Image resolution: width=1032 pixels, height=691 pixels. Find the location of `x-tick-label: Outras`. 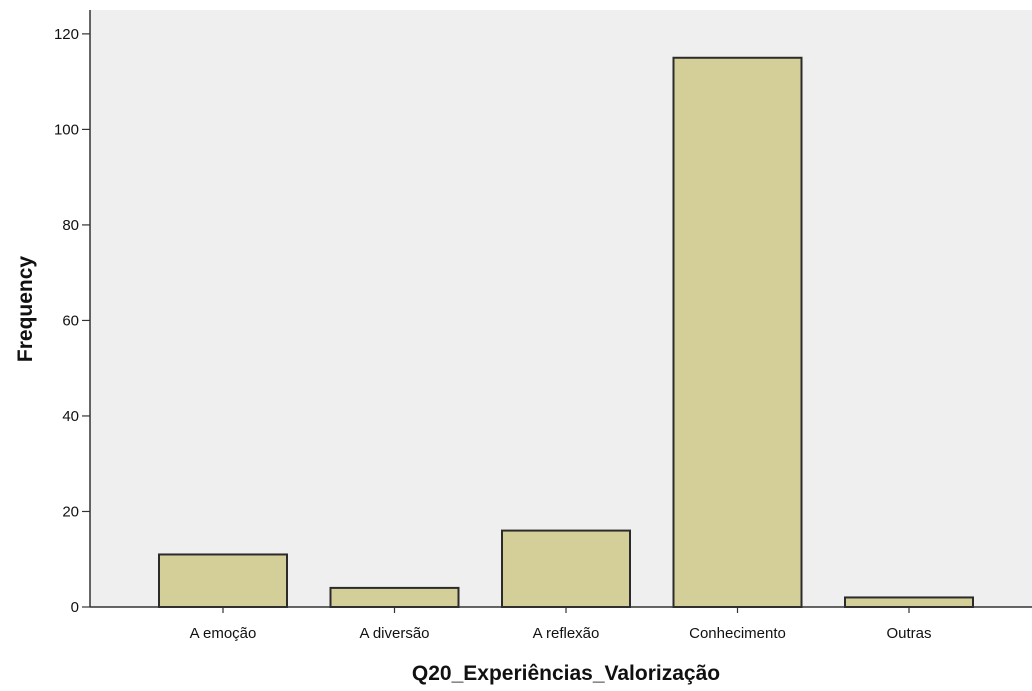

x-tick-label: Outras is located at coordinates (908, 633).